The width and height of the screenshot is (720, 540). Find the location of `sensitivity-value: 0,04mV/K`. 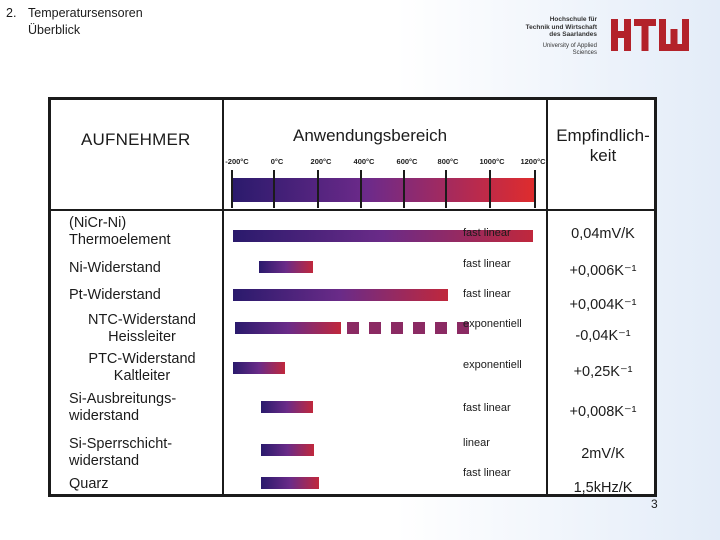

sensitivity-value: 0,04mV/K is located at coordinates (603, 234).